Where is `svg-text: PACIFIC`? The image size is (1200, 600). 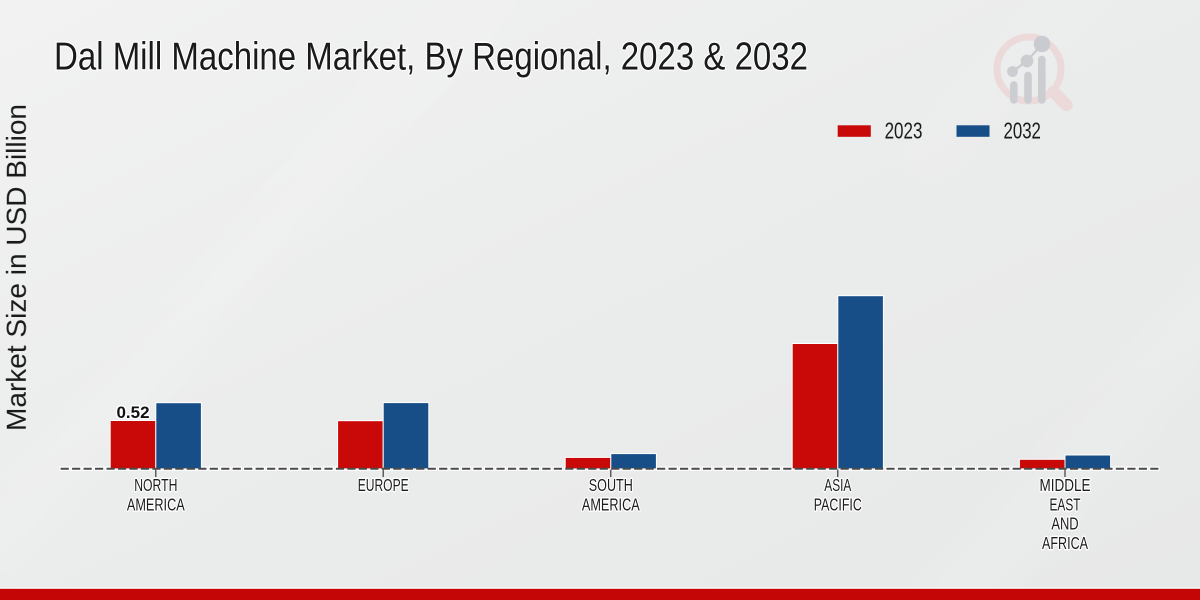 svg-text: PACIFIC is located at coordinates (838, 504).